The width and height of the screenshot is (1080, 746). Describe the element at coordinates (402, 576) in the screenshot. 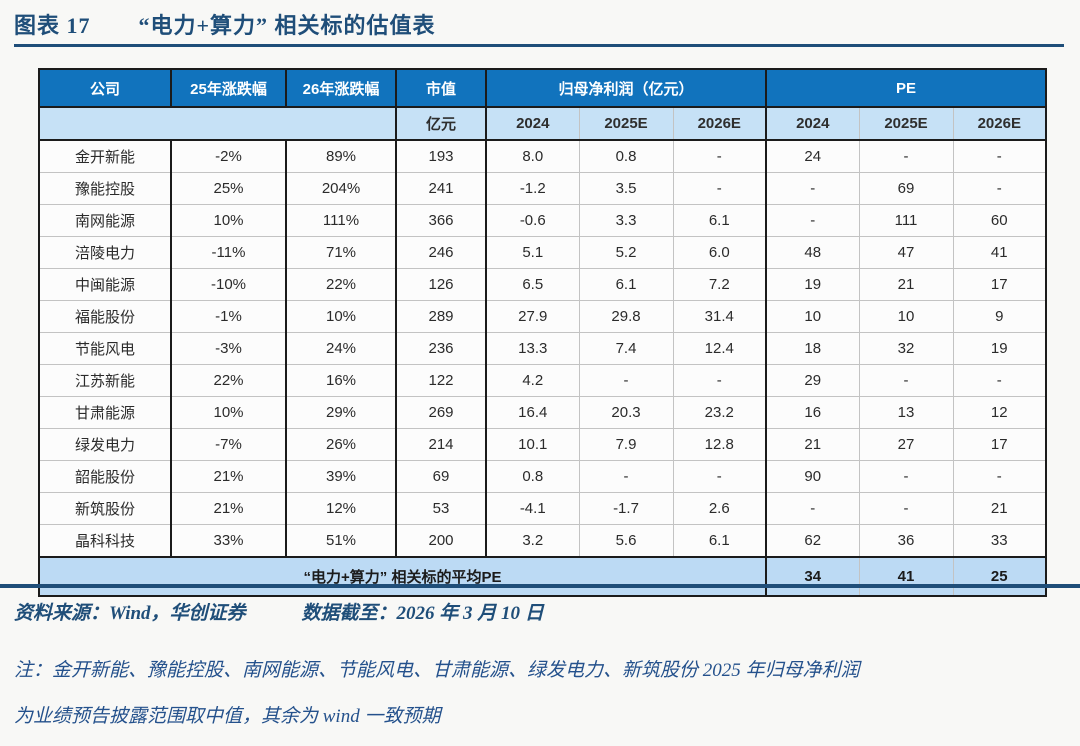

I see `average-pe-label: “电力+算力” 相关标的平均PE` at that location.